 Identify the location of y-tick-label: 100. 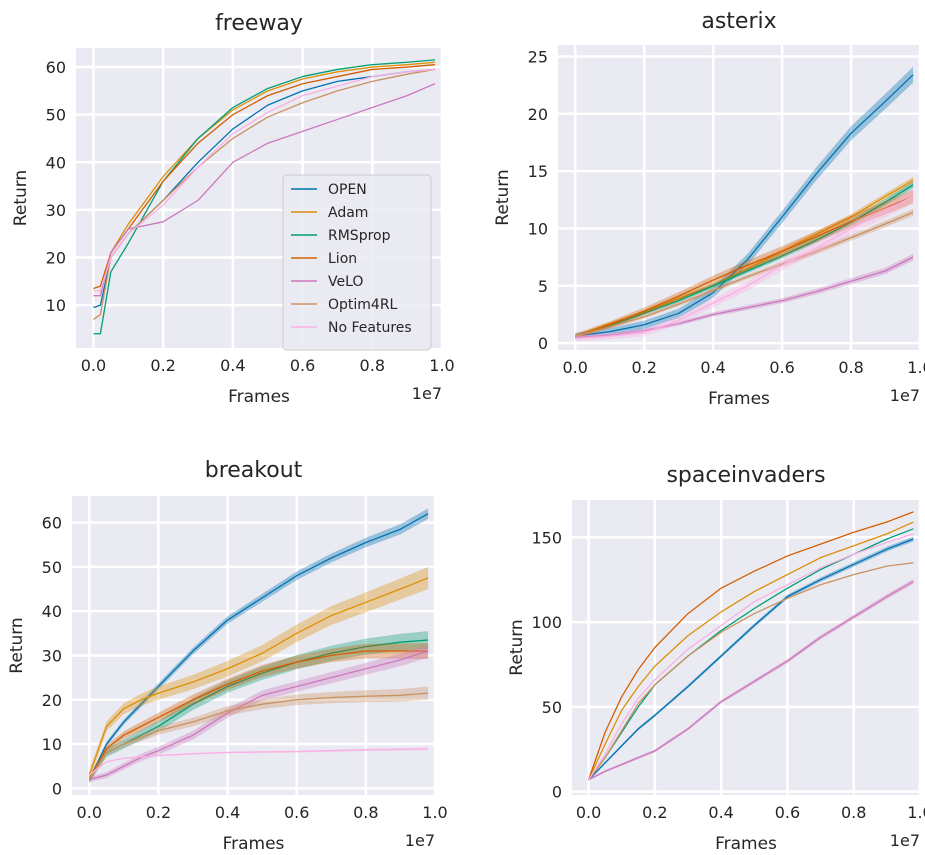
(546, 622).